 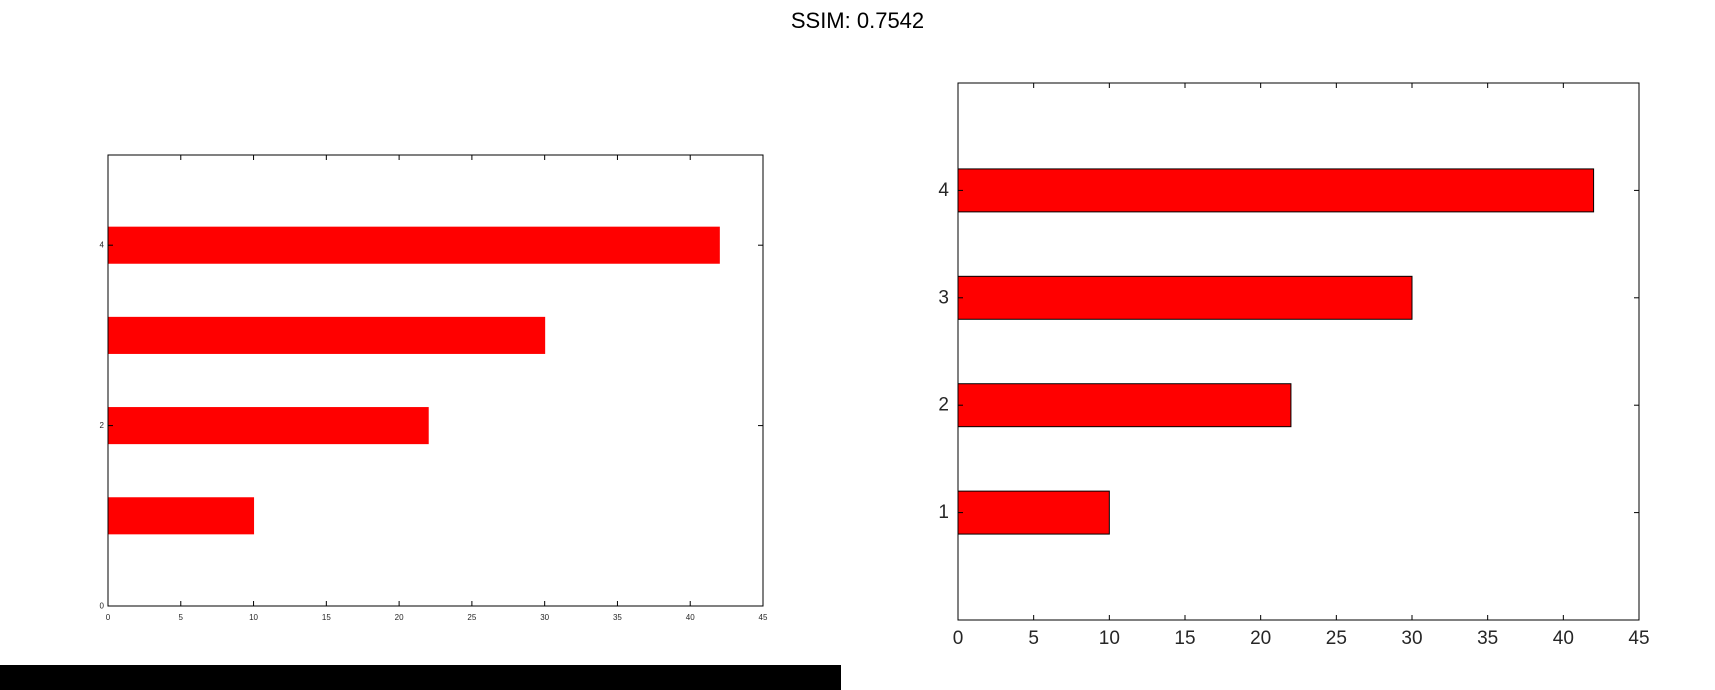 I want to click on page-title: SSIM: 0.7542, so click(x=857, y=20).